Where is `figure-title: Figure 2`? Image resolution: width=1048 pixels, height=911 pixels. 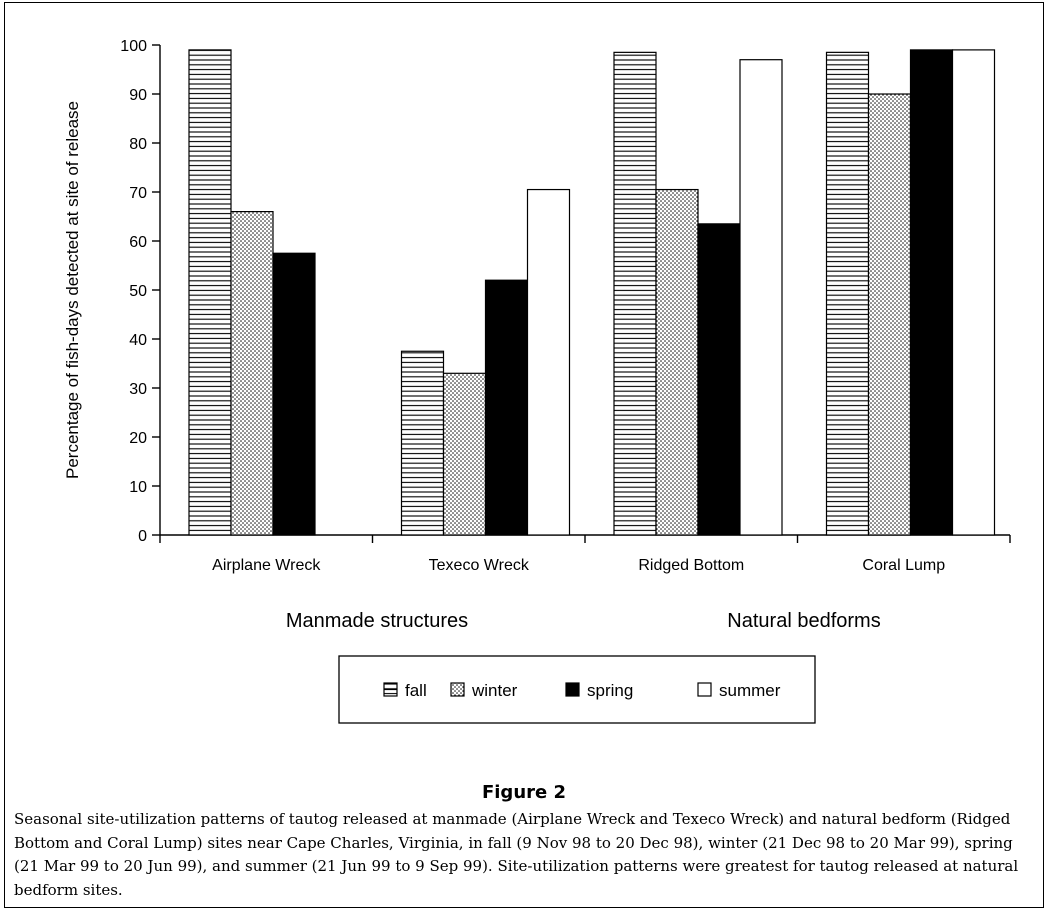
figure-title: Figure 2 is located at coordinates (524, 792).